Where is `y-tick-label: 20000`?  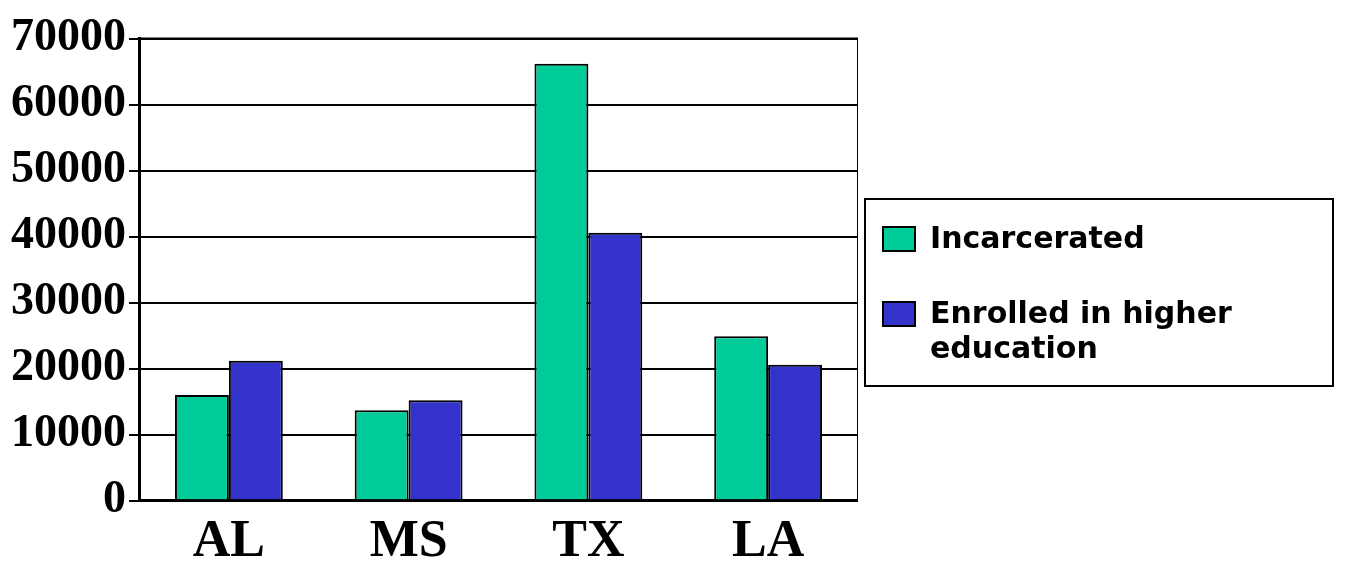
y-tick-label: 20000 is located at coordinates (68, 365).